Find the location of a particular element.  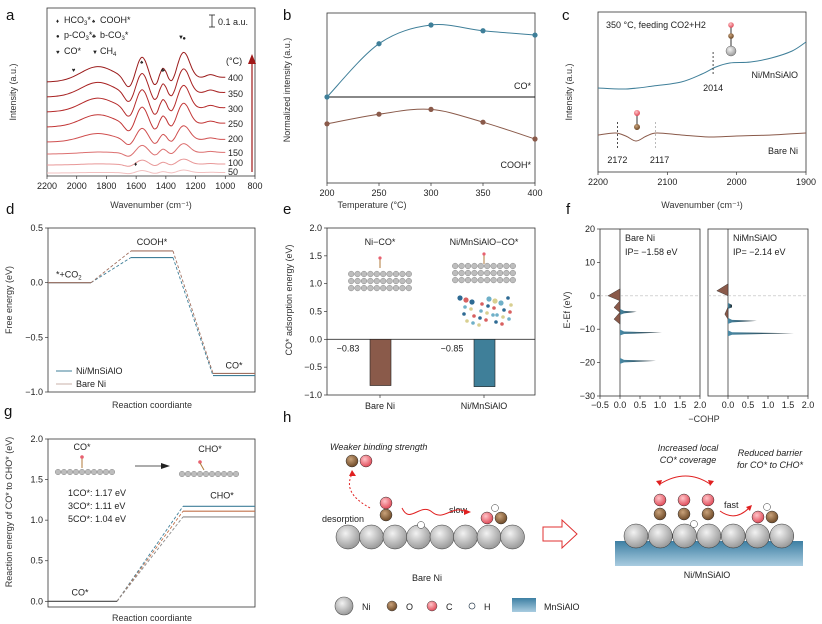

ni-mnsialo-caption: Ni/MnSiAlO is located at coordinates (707, 575).